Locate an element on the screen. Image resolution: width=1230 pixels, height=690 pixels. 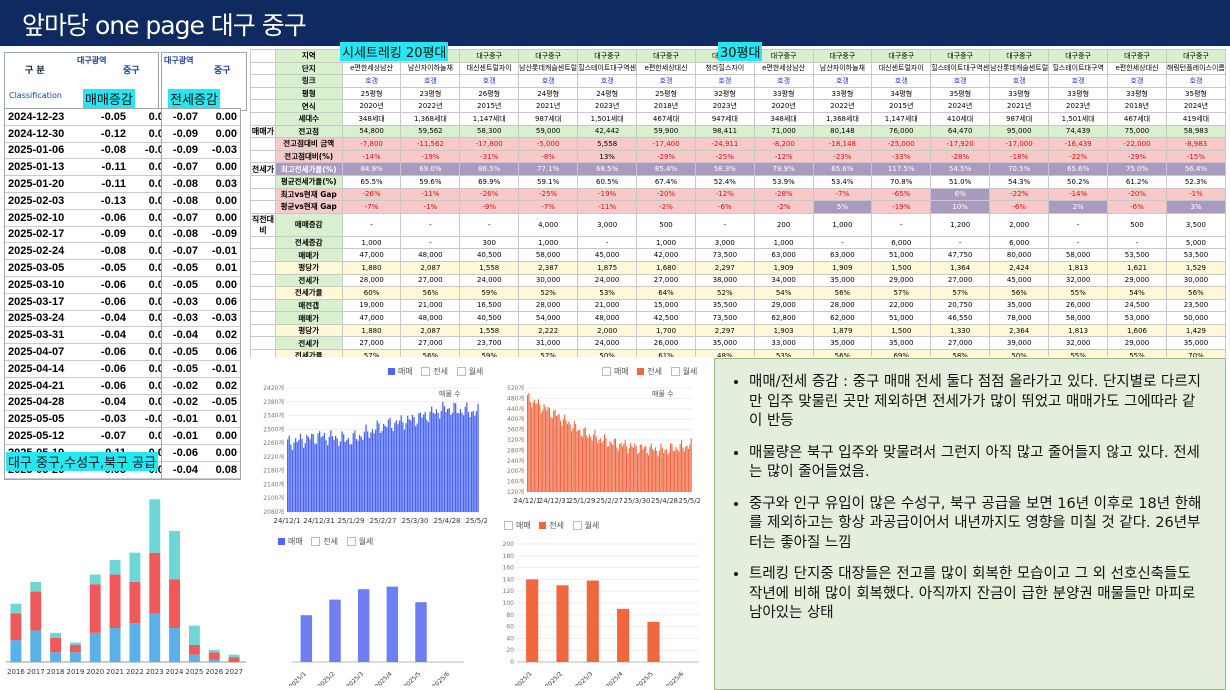
tracking-row-label: 전세가율 is located at coordinates (308, 293).